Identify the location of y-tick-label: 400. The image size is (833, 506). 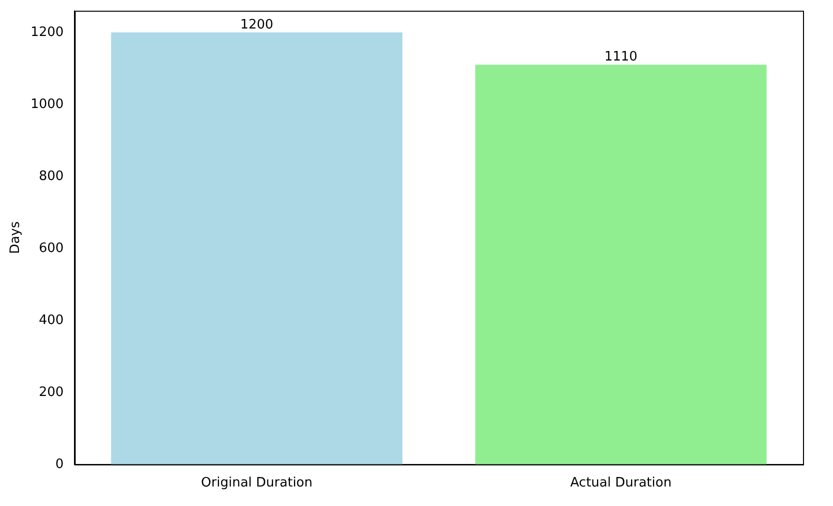
(51, 320).